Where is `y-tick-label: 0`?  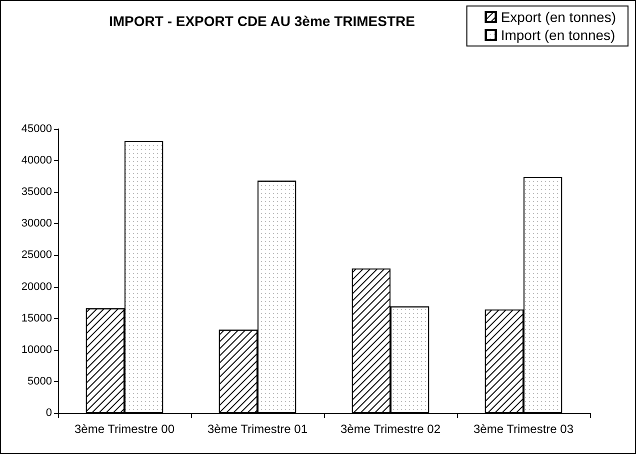 y-tick-label: 0 is located at coordinates (49, 413).